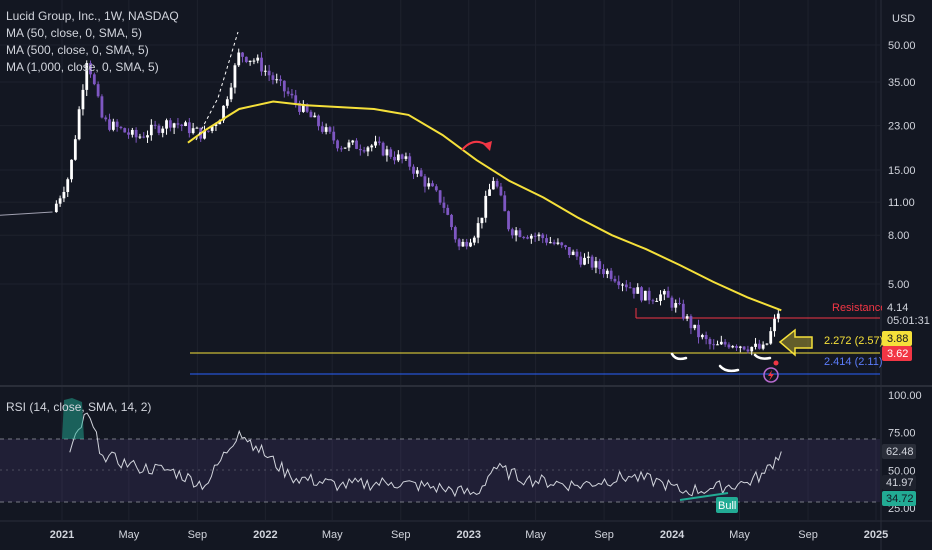 Image resolution: width=932 pixels, height=550 pixels. I want to click on last-price-label: 4.14, so click(897, 308).